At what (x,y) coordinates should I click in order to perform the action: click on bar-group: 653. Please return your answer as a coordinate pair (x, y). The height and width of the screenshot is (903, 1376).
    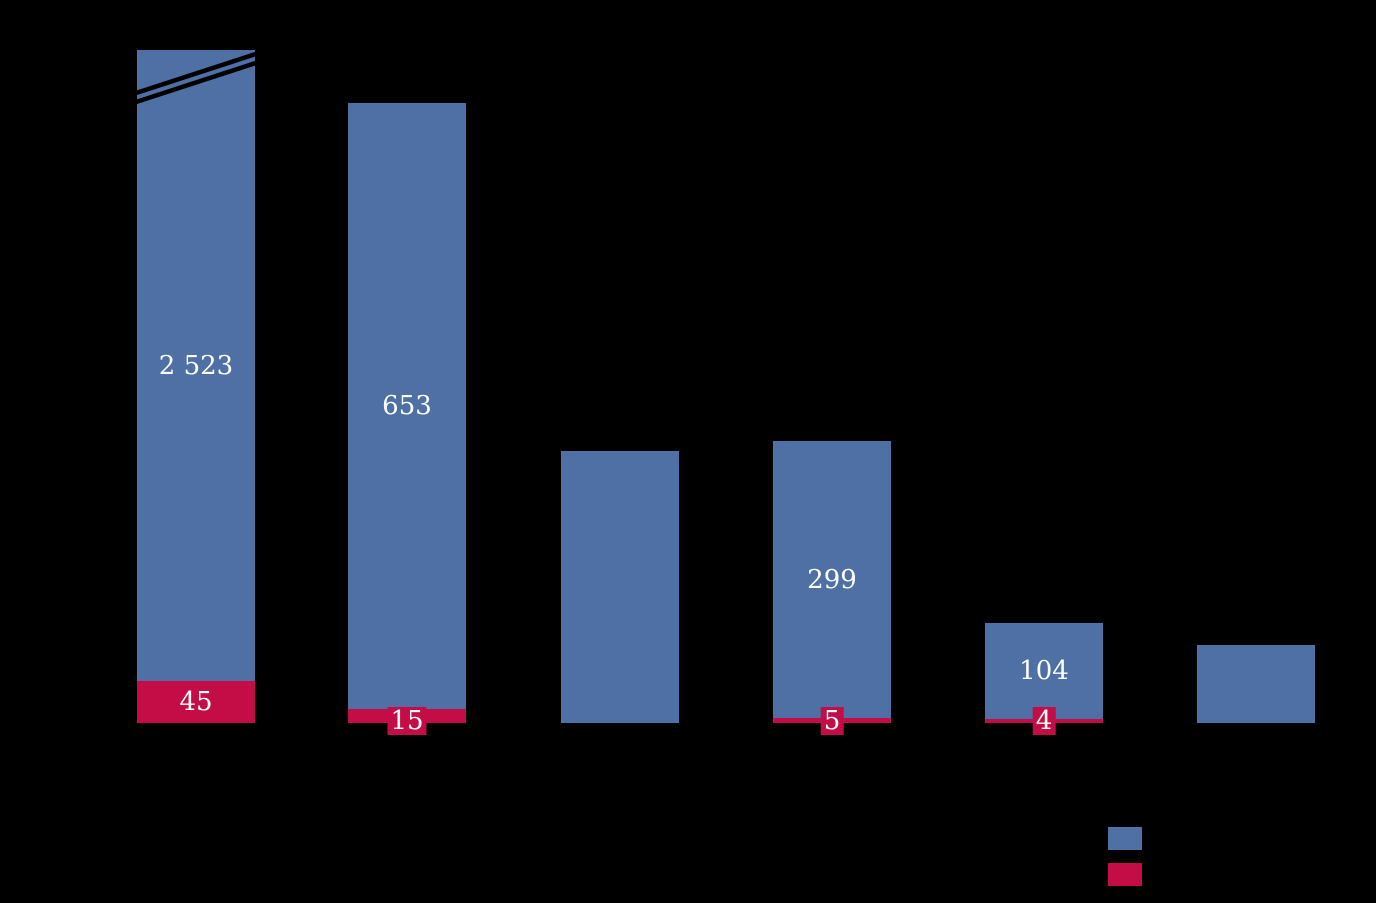
    Looking at the image, I should click on (407, 413).